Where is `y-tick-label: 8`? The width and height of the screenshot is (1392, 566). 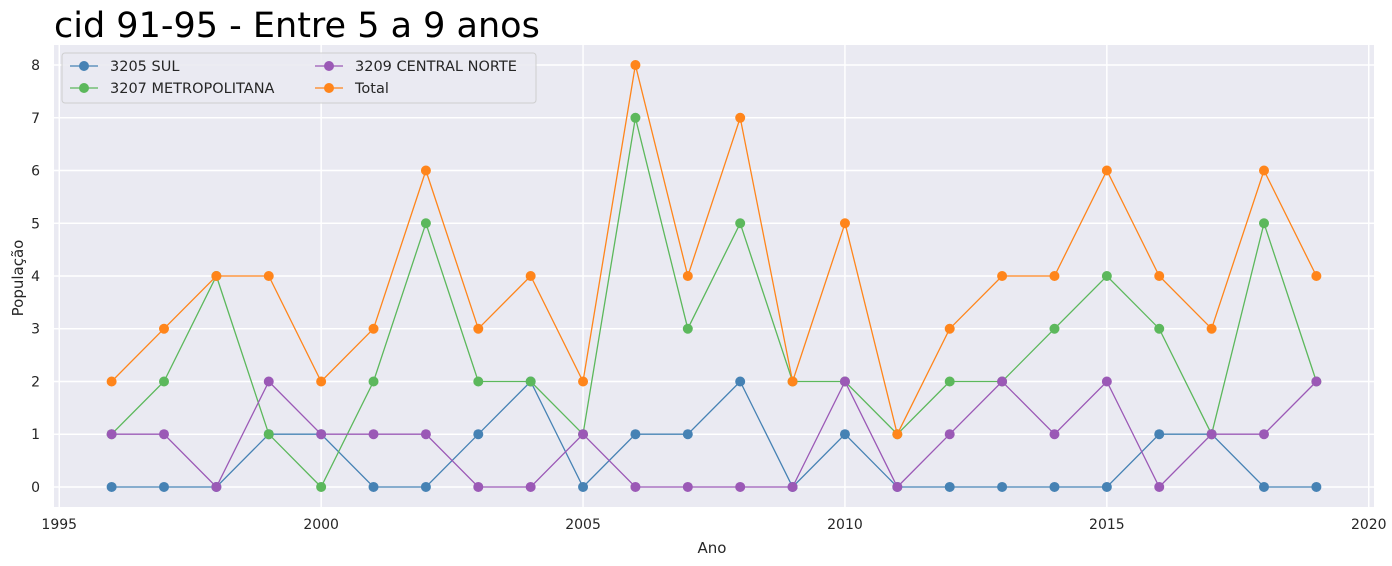
y-tick-label: 8 is located at coordinates (35, 66).